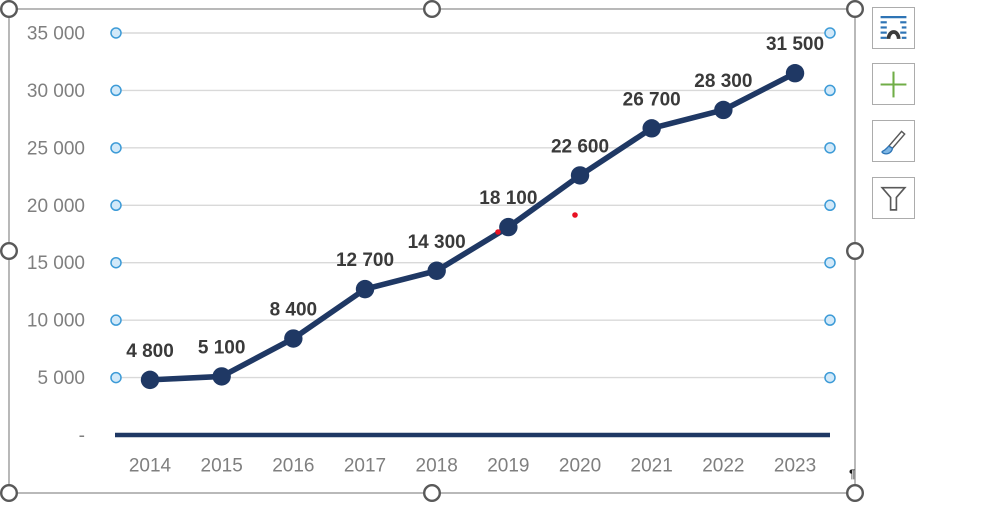  I want to click on data-label: 5 100, so click(222, 347).